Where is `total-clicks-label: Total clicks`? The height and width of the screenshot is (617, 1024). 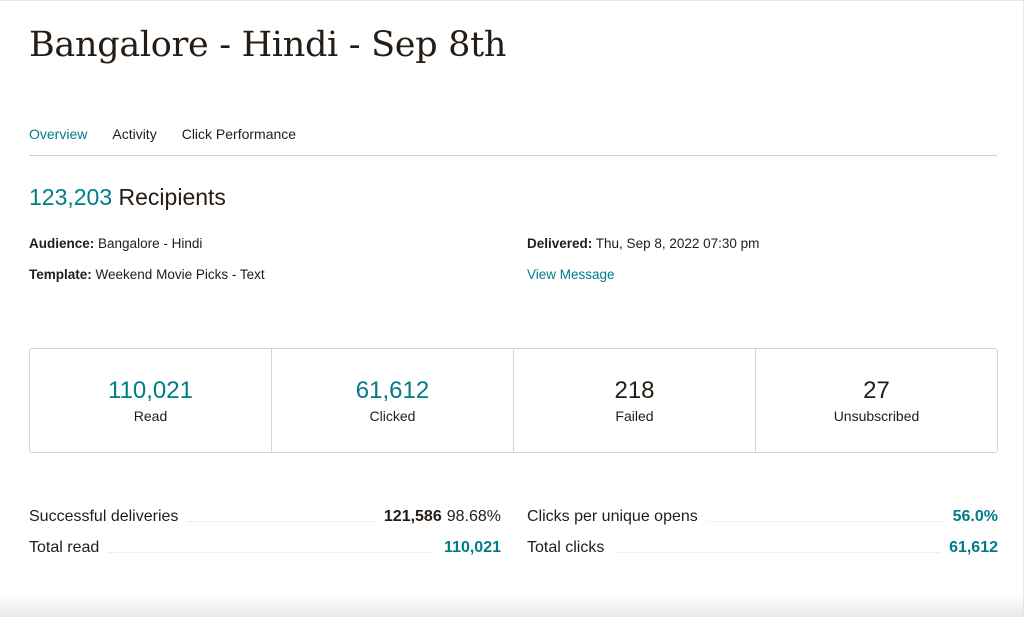 total-clicks-label: Total clicks is located at coordinates (566, 547).